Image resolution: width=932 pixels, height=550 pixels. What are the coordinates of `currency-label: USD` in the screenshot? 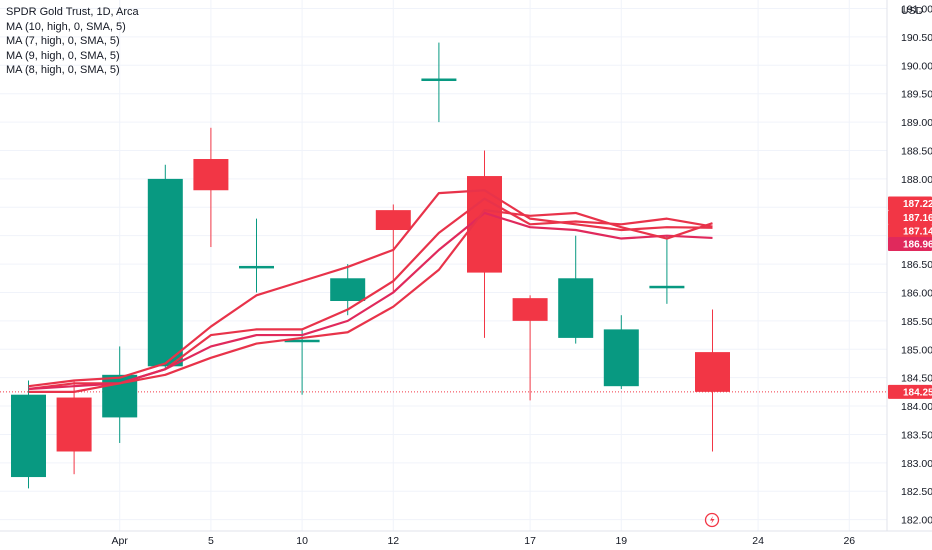 It's located at (912, 11).